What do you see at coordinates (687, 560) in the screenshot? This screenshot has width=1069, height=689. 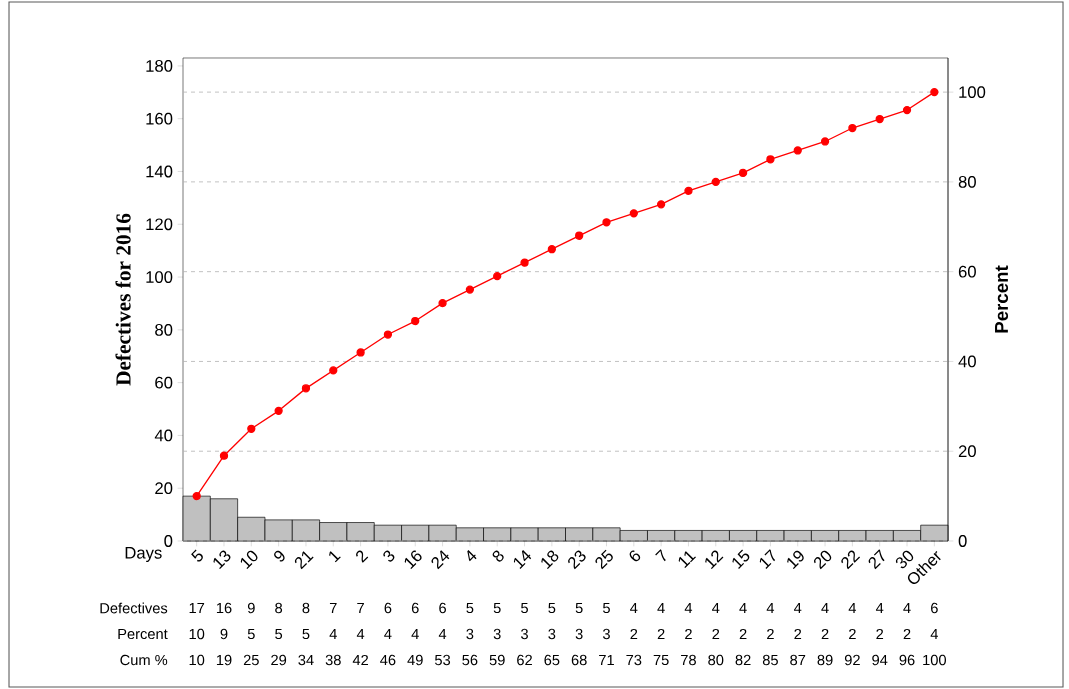 I see `x-tick-label: 11` at bounding box center [687, 560].